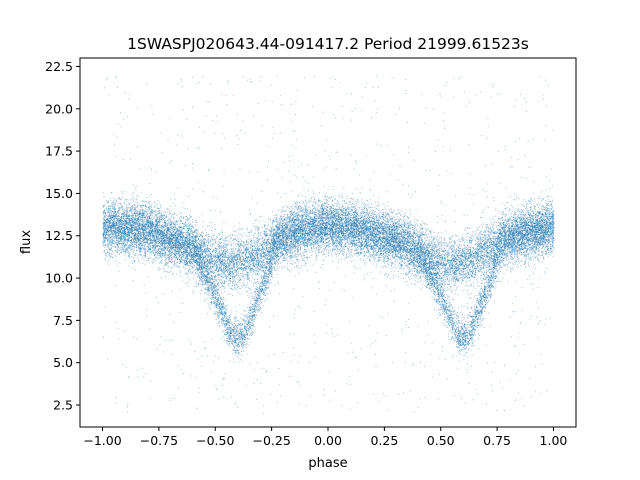 This screenshot has width=640, height=480. I want to click on x-axis: −1.00 −0.75 −0.50 −0.25 0.00 0.25 0.50 0.75 1.00, so click(325, 437).